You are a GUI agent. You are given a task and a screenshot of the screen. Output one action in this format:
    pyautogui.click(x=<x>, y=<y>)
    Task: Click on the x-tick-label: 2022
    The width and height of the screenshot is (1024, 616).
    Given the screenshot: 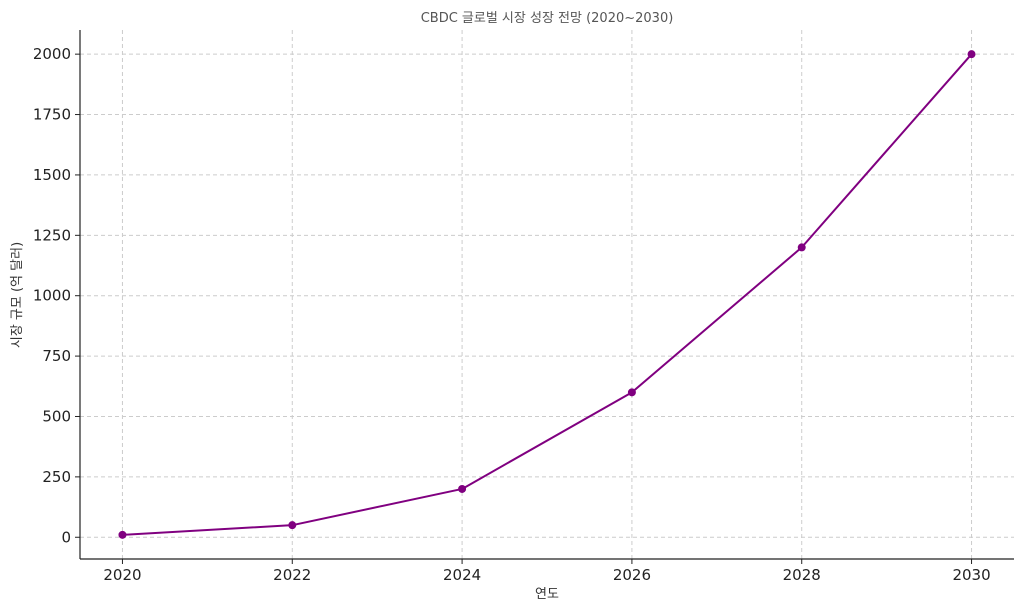 What is the action you would take?
    pyautogui.click(x=292, y=575)
    